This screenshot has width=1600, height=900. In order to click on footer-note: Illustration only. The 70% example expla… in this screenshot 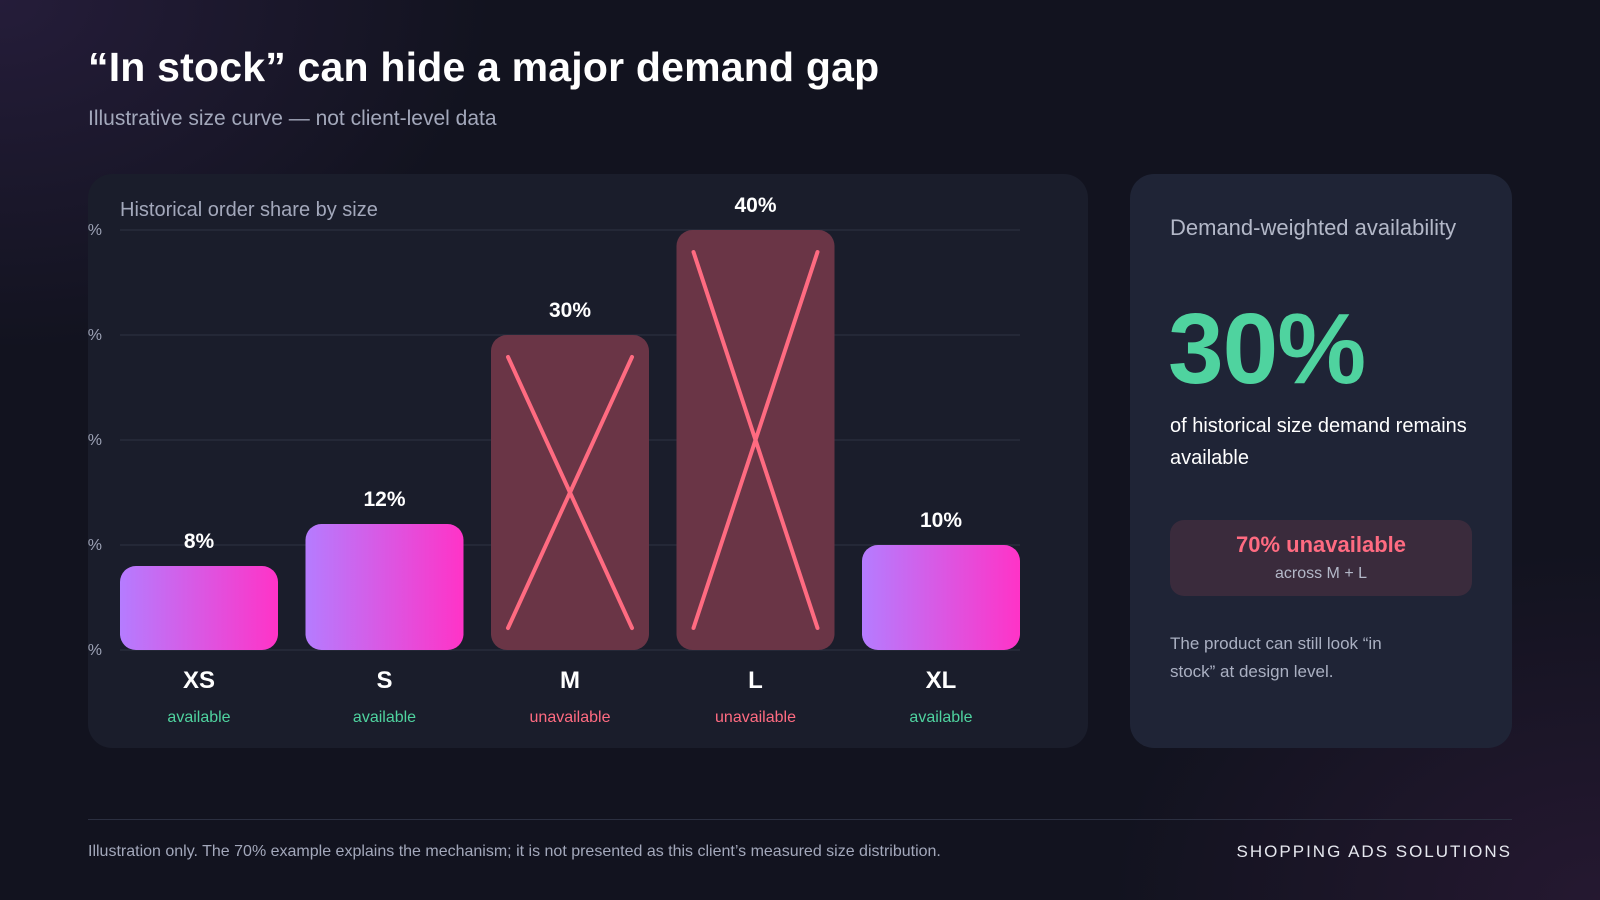, I will do `click(514, 851)`.